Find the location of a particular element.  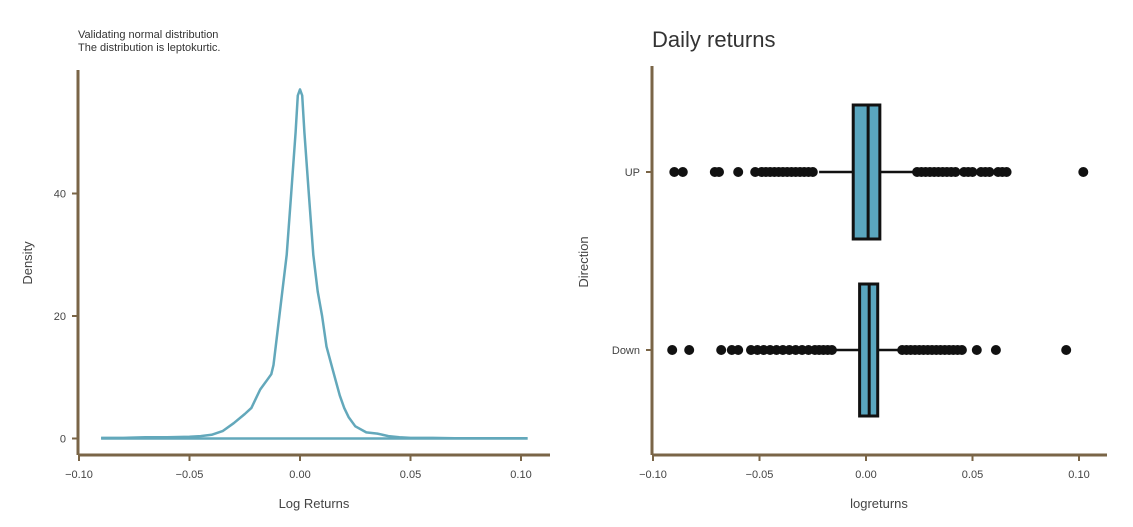

boxplot-x-tick-label: −0.05 is located at coordinates (760, 475).